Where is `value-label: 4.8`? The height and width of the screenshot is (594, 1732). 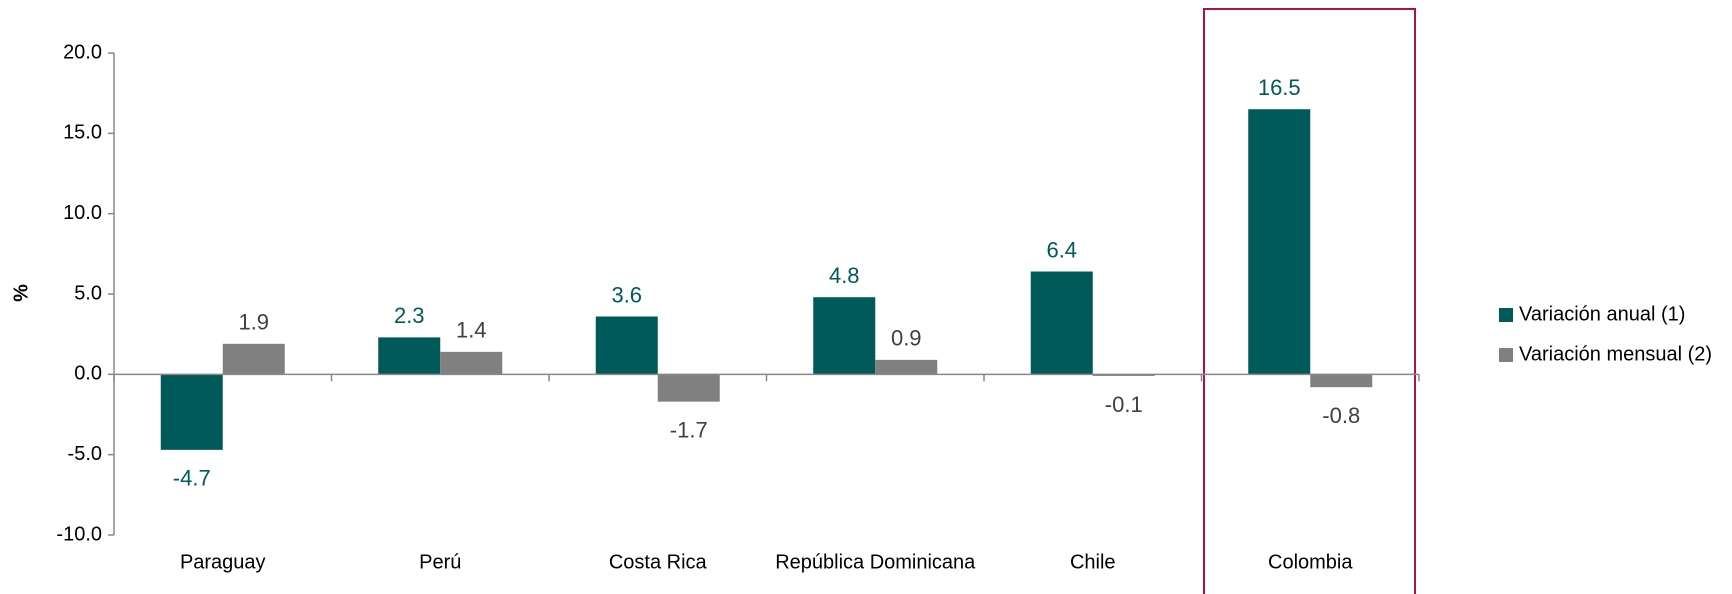
value-label: 4.8 is located at coordinates (844, 275).